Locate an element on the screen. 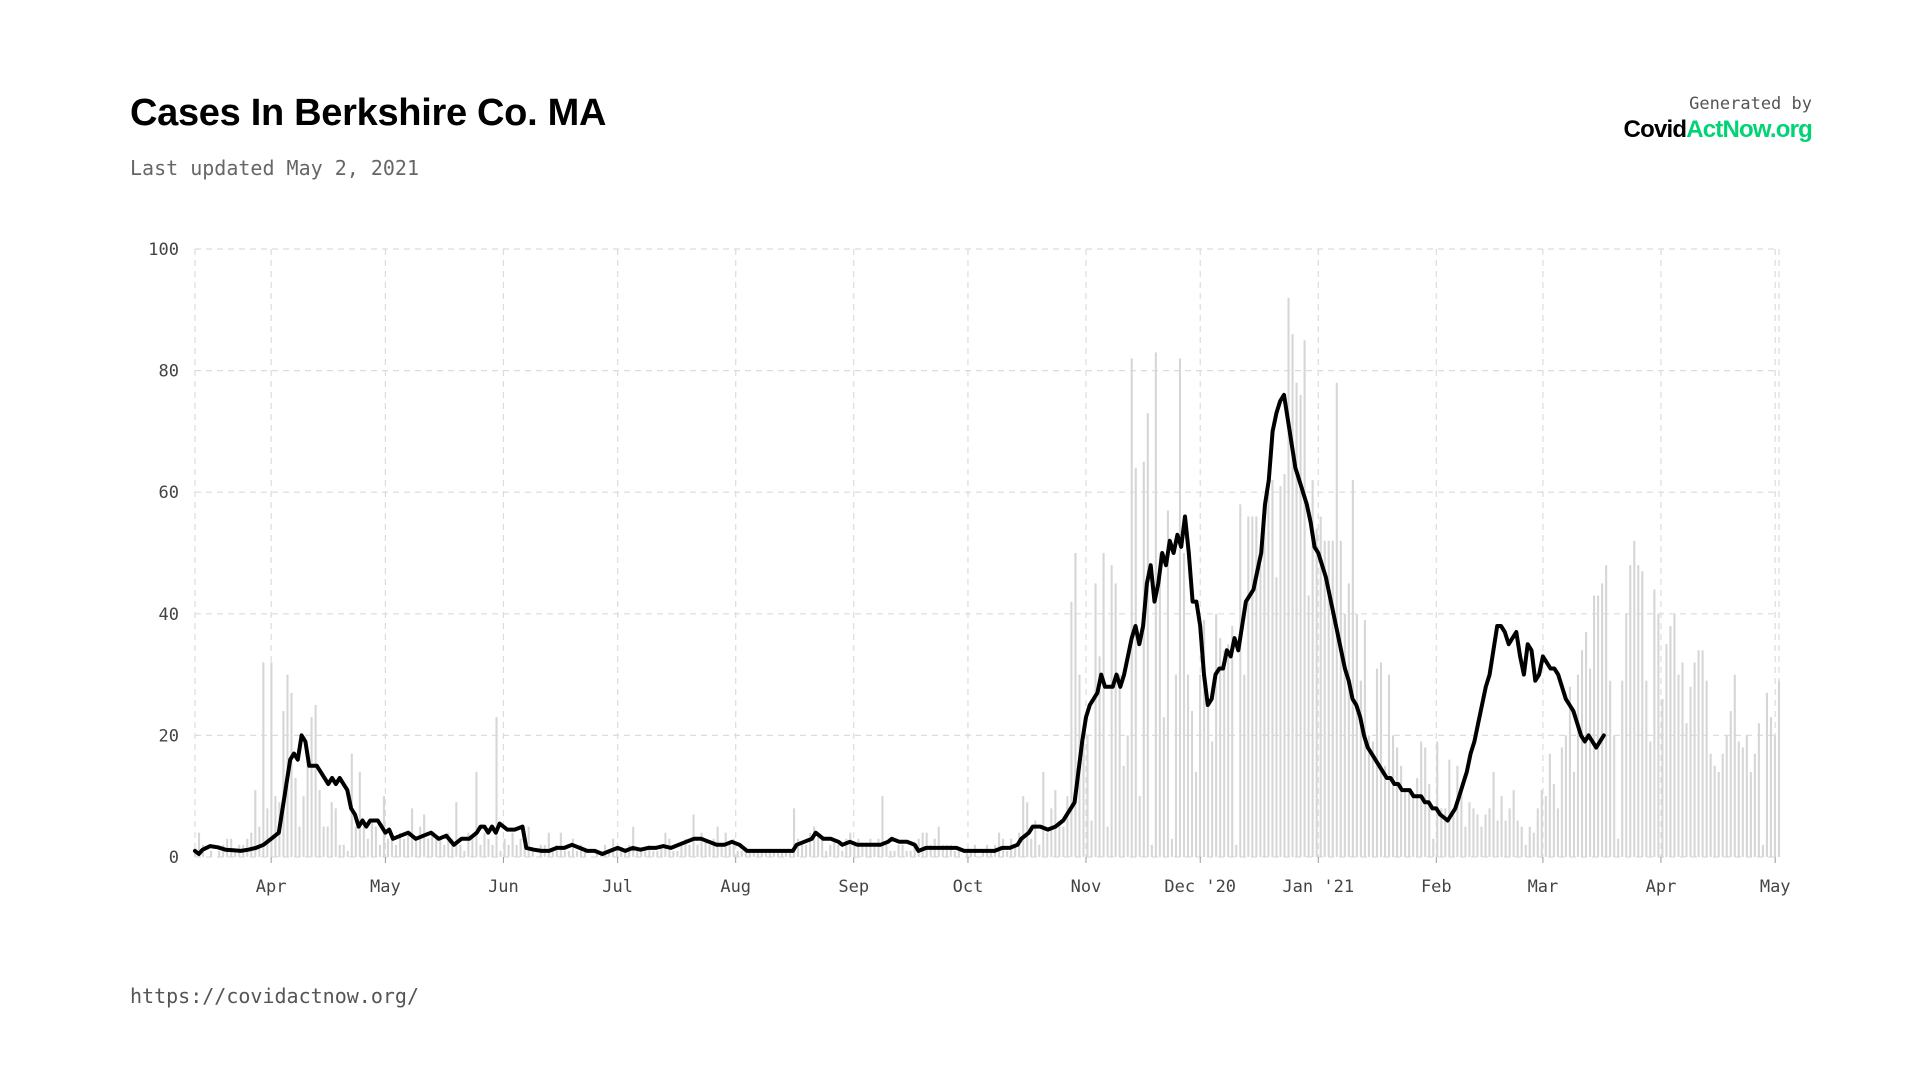 The image size is (1920, 1080). x-tick-label: May is located at coordinates (1775, 887).